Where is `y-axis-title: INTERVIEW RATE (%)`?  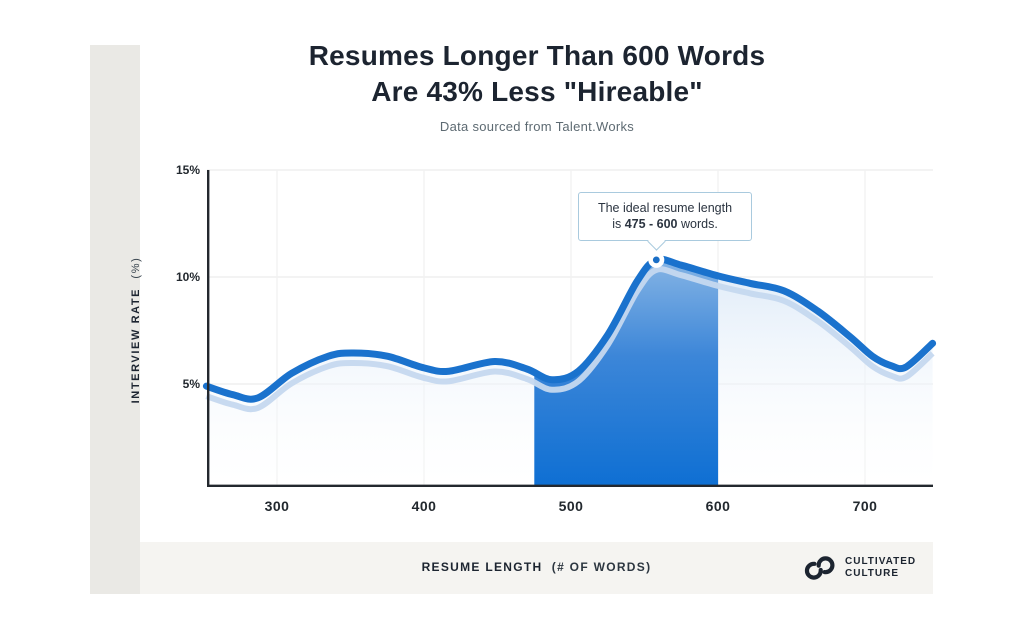 y-axis-title: INTERVIEW RATE (%) is located at coordinates (140, 330).